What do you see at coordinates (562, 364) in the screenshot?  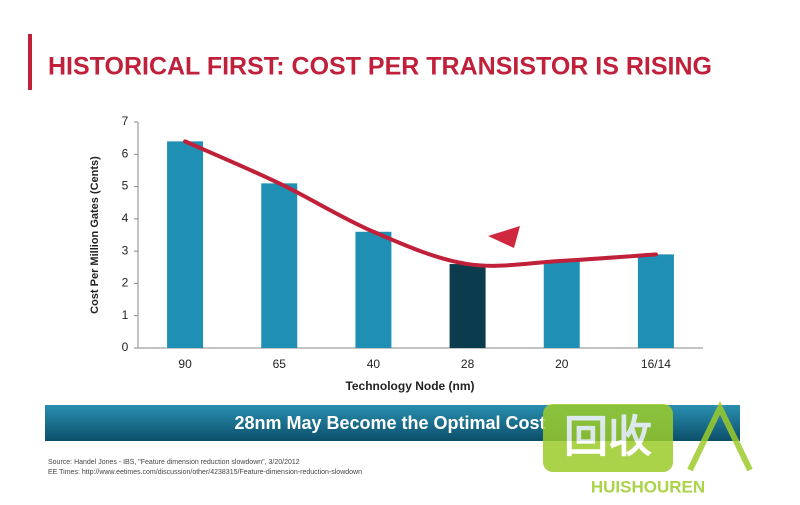 I see `x-tick-label: 20` at bounding box center [562, 364].